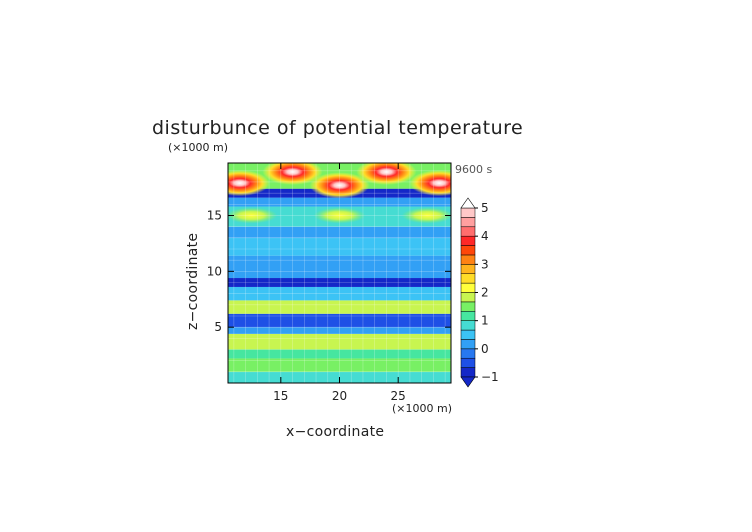 The image size is (752, 532). I want to click on x-axis-unit: (×1000 m), so click(422, 408).